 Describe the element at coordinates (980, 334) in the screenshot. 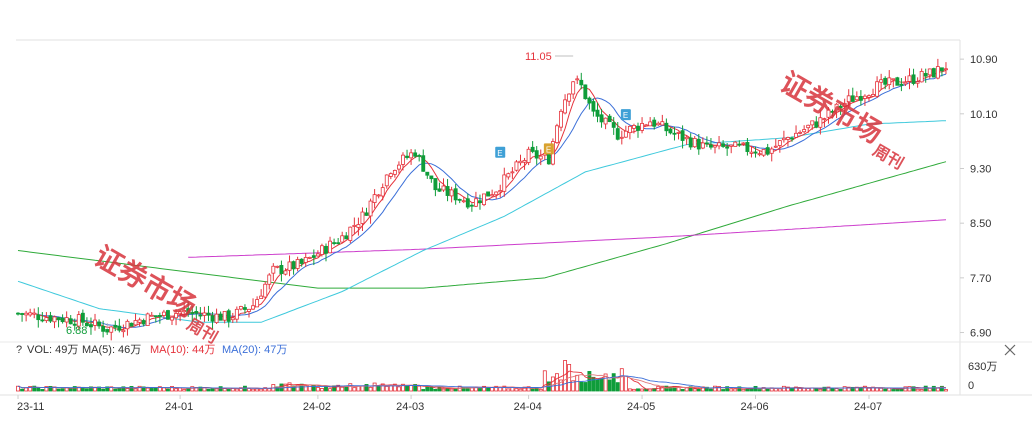

I see `price-tick-label: 6.90` at that location.